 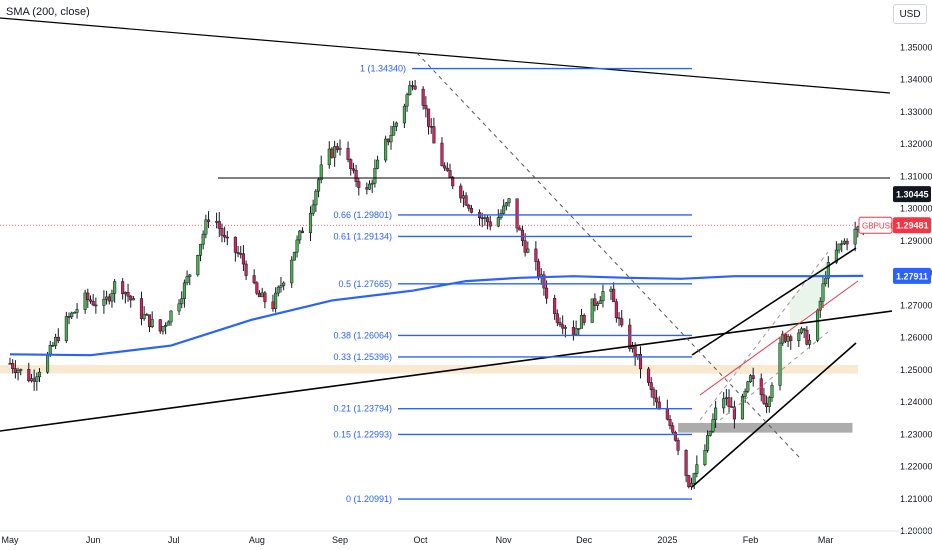 What do you see at coordinates (910, 14) in the screenshot?
I see `currency-selector: USD` at bounding box center [910, 14].